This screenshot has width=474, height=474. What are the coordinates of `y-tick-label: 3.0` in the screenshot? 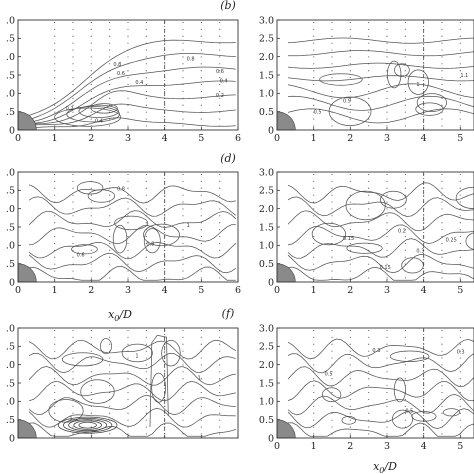 It's located at (266, 20).